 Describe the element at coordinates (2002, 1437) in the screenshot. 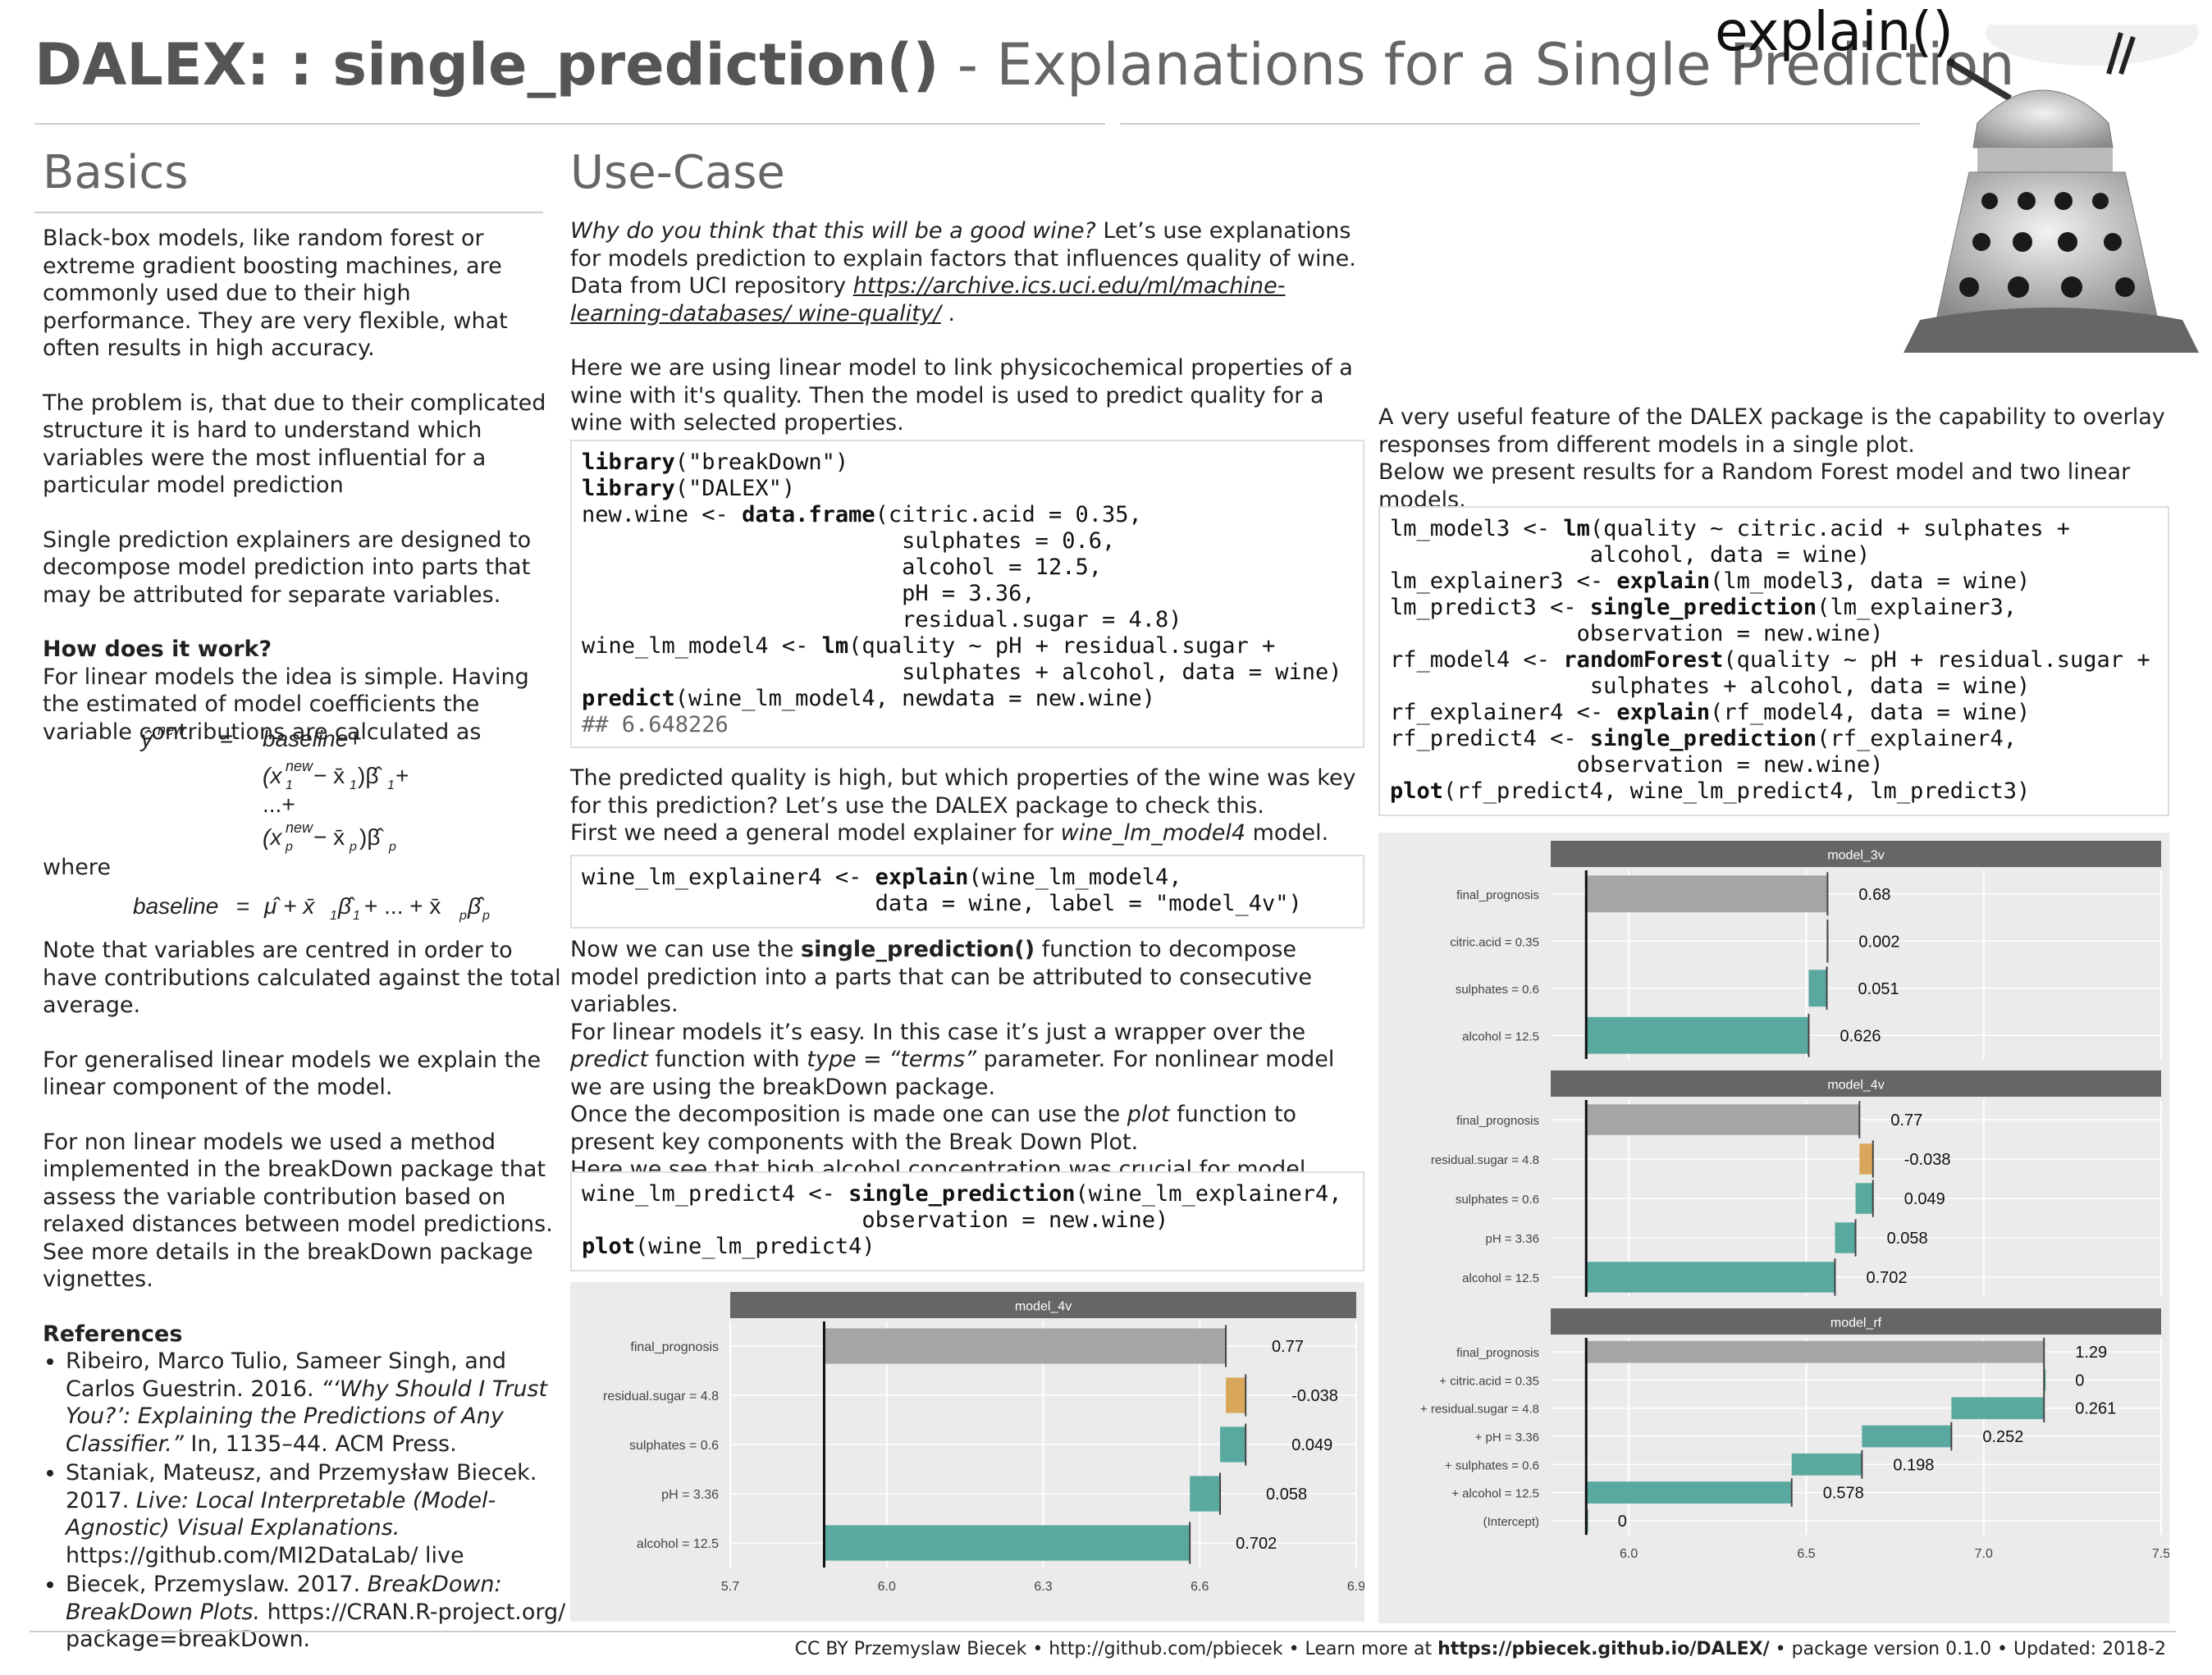

I see `value-label: 0.252` at that location.